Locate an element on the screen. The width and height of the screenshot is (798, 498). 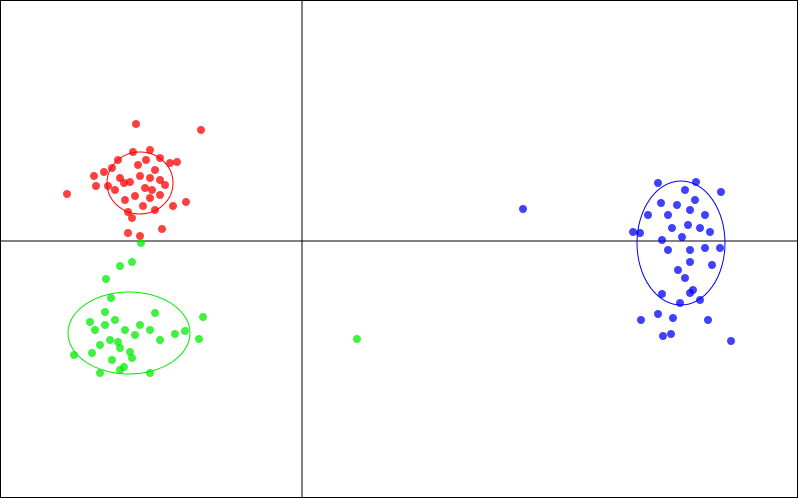
cluster-ellipse is located at coordinates (129, 333).